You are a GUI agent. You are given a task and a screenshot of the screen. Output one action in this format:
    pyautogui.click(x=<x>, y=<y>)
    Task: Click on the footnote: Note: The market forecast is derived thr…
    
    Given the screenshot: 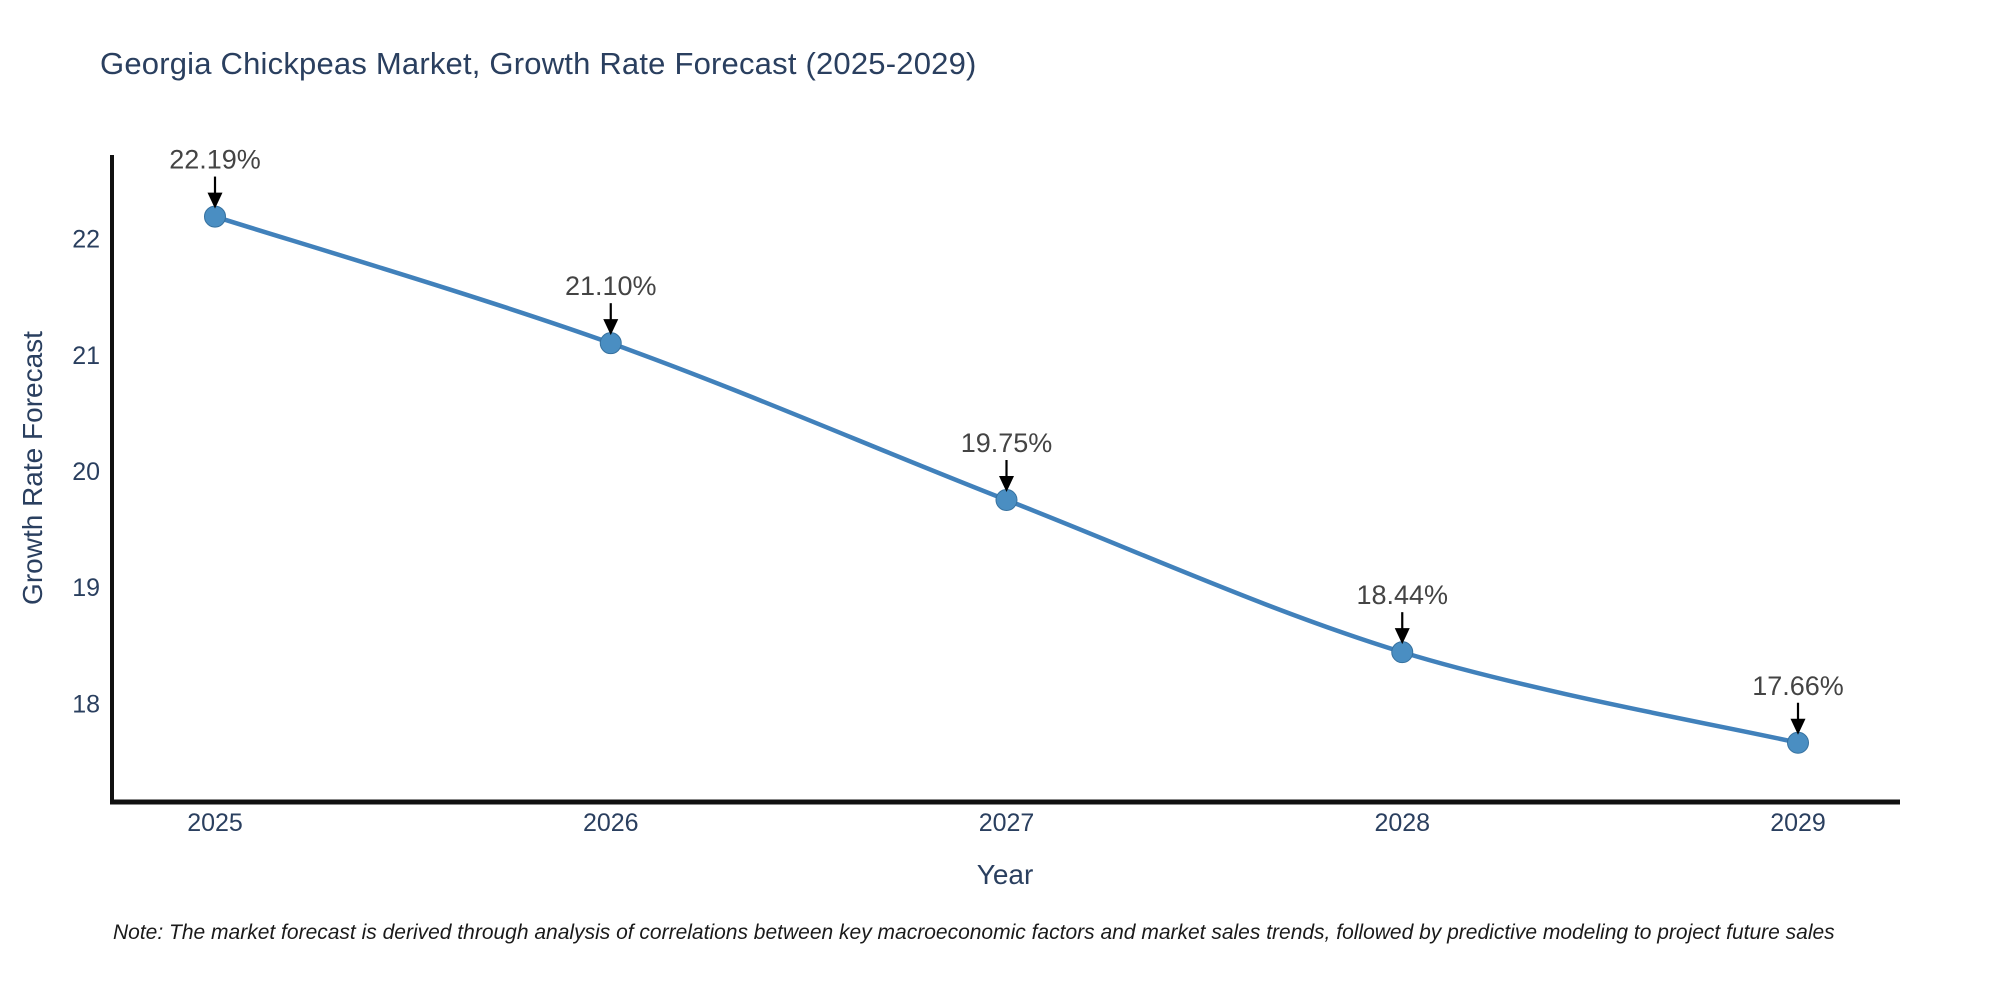 What is the action you would take?
    pyautogui.click(x=974, y=932)
    